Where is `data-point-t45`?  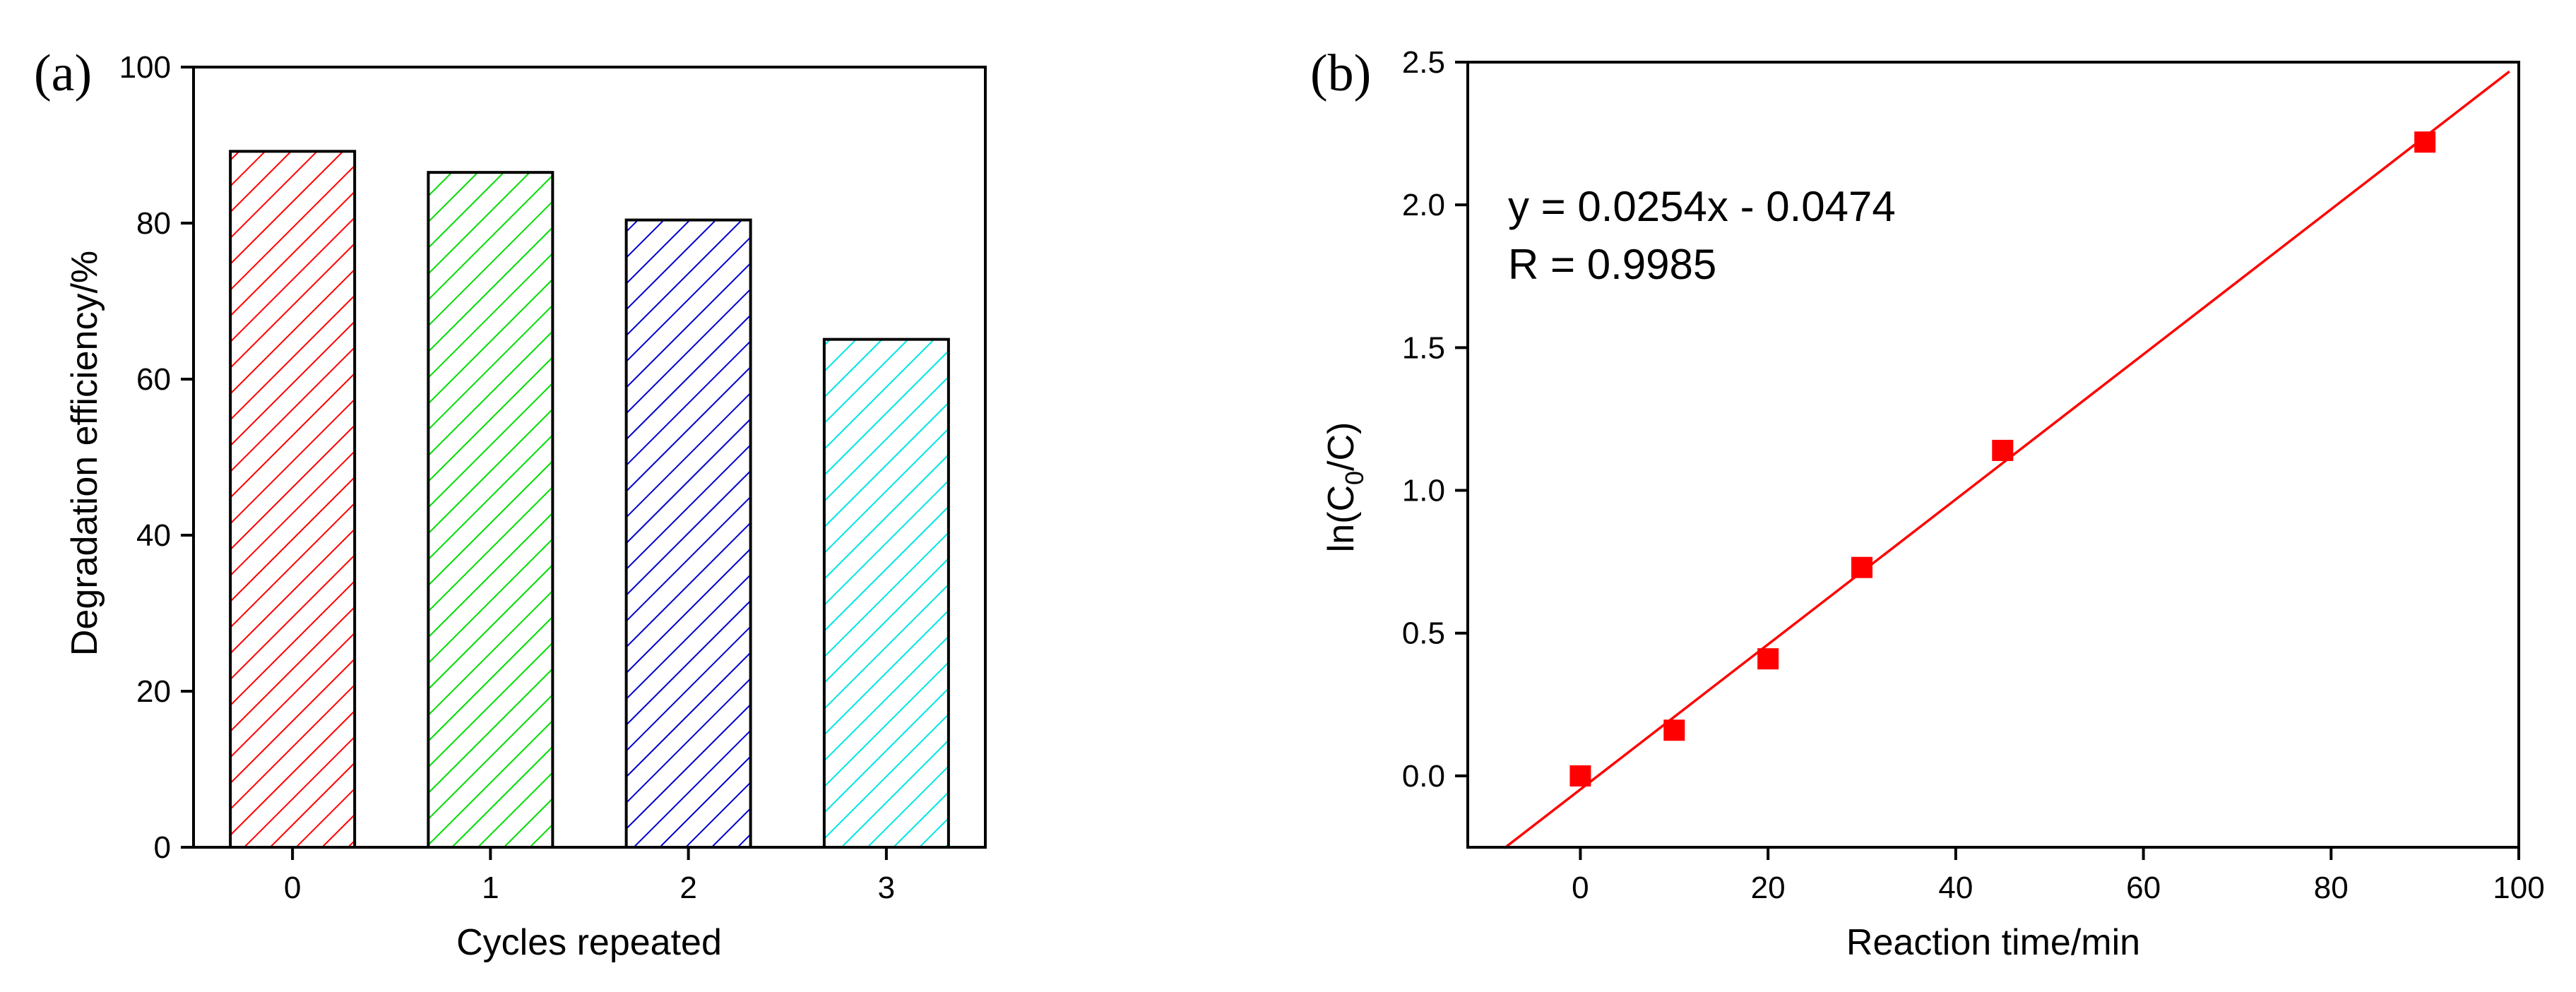
data-point-t45 is located at coordinates (2003, 450).